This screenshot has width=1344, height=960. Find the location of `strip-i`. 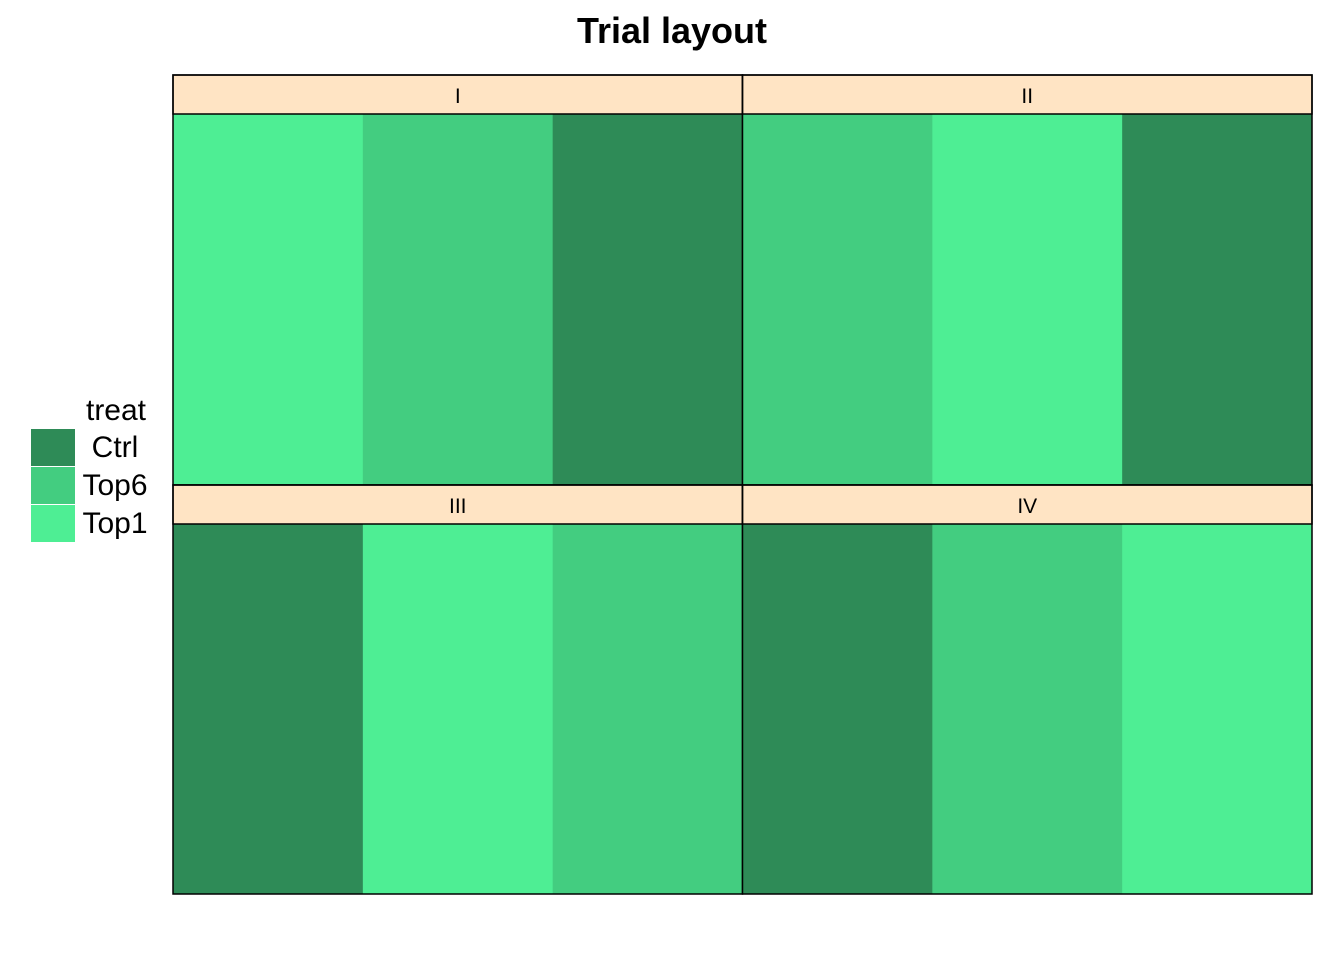

strip-i is located at coordinates (458, 94).